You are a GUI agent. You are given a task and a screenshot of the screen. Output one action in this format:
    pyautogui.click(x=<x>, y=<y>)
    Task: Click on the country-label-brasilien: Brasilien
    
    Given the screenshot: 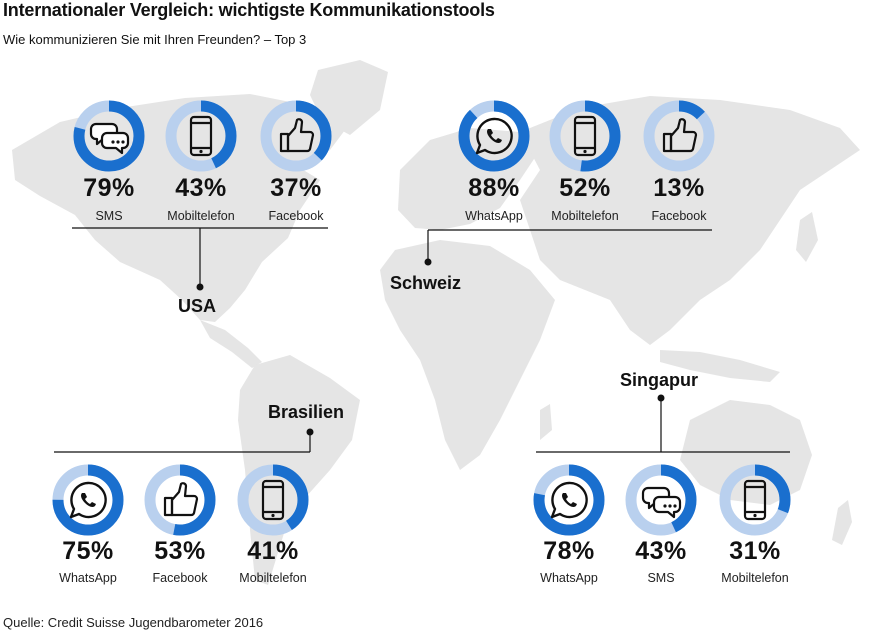 What is the action you would take?
    pyautogui.click(x=306, y=412)
    